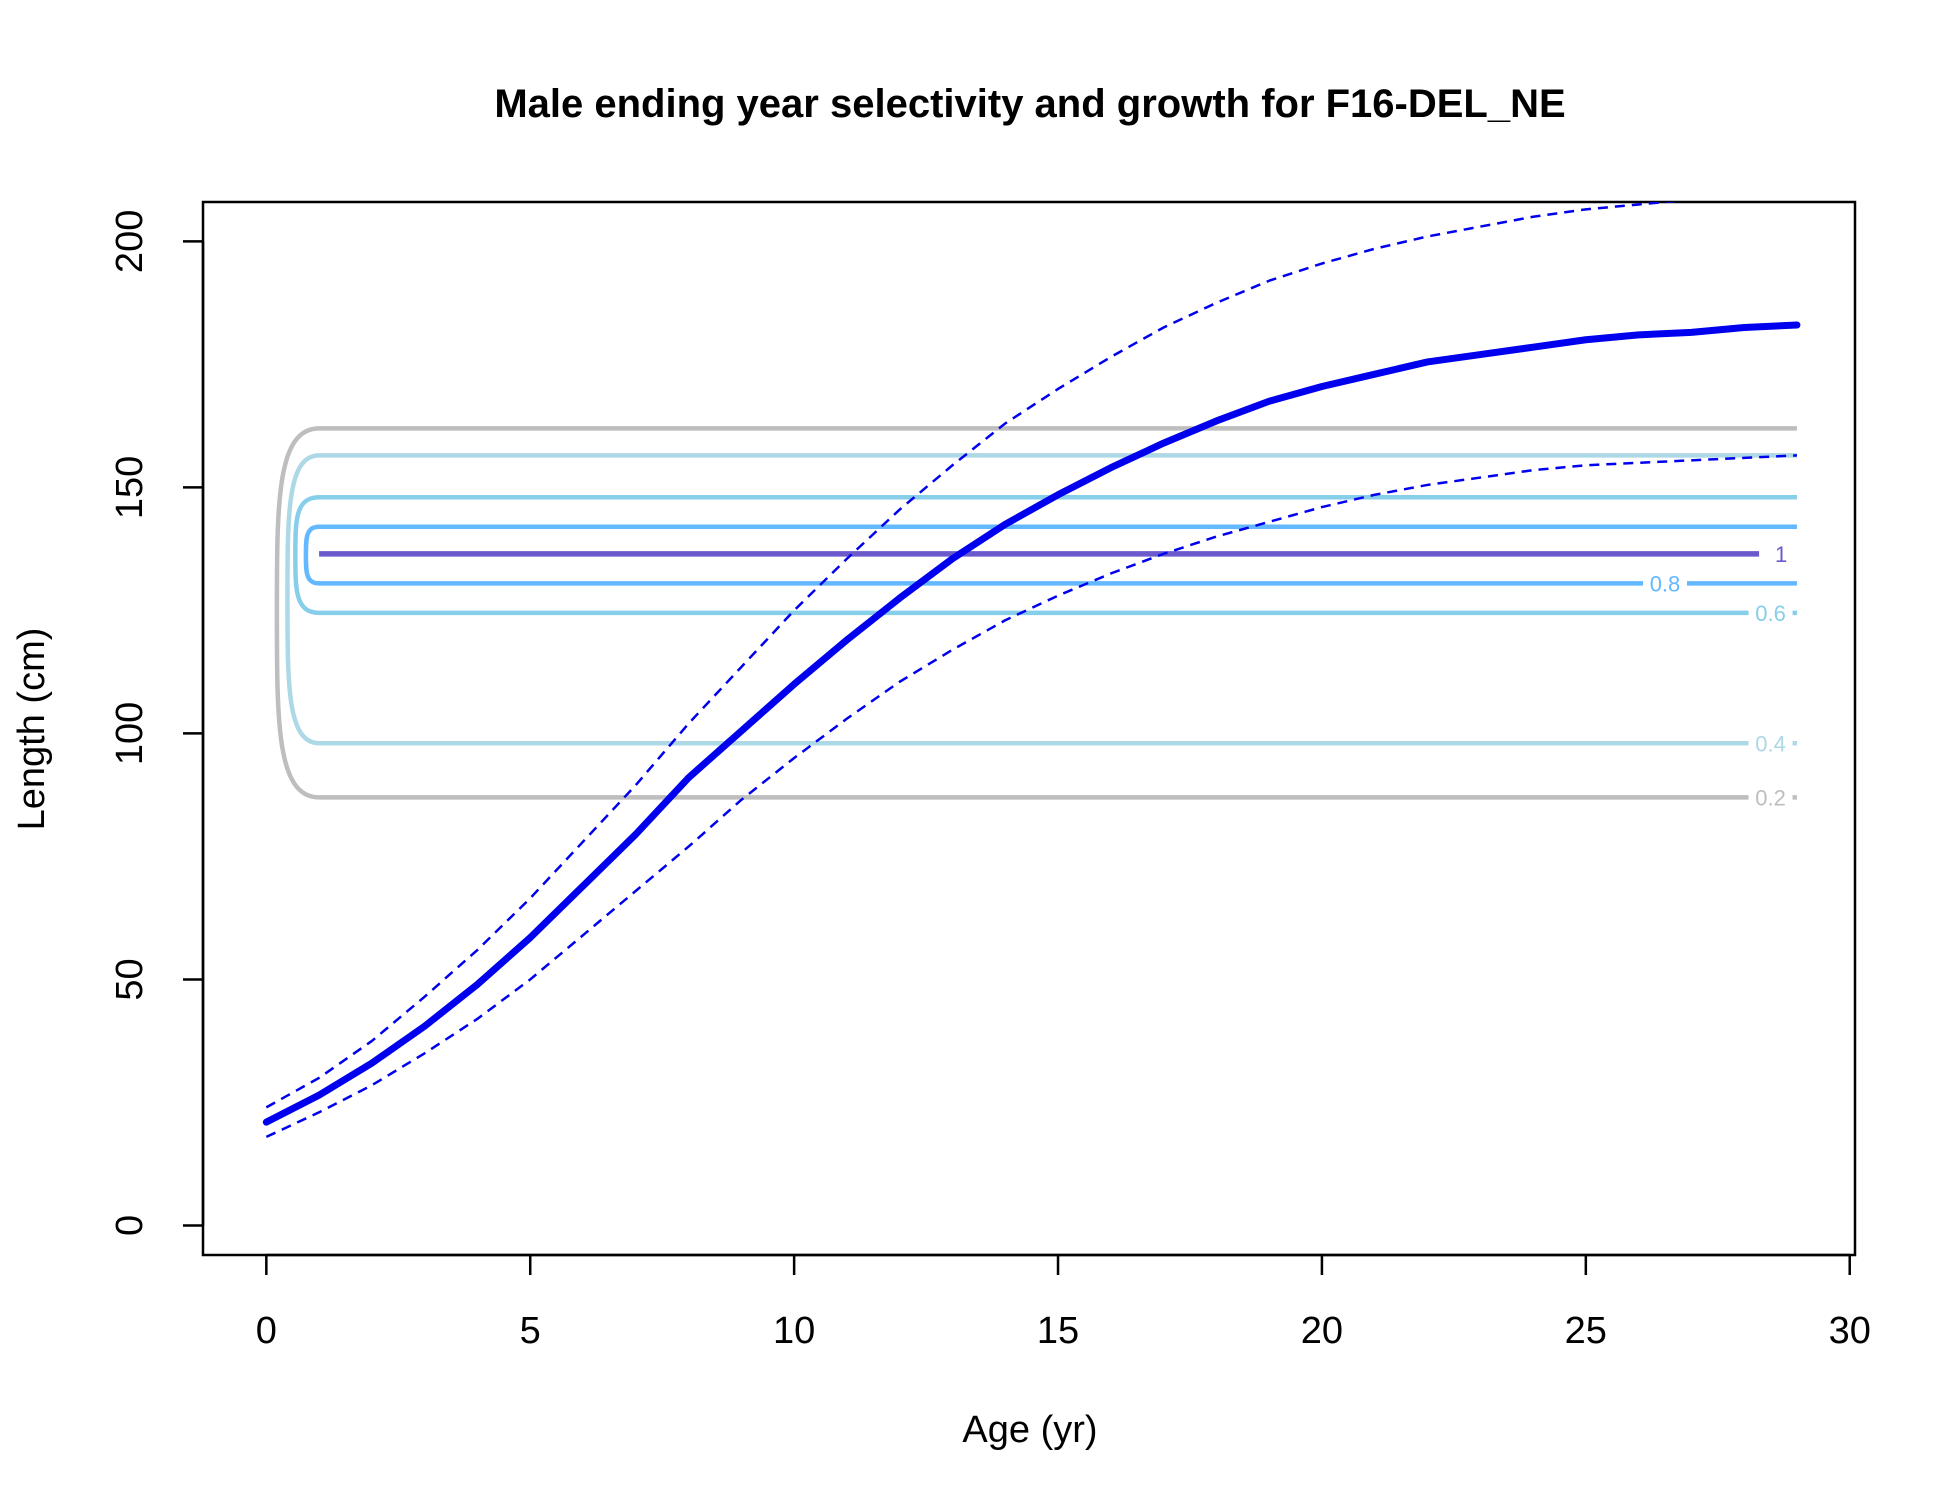  Describe the element at coordinates (130, 733) in the screenshot. I see `y-tick-label: 100` at that location.